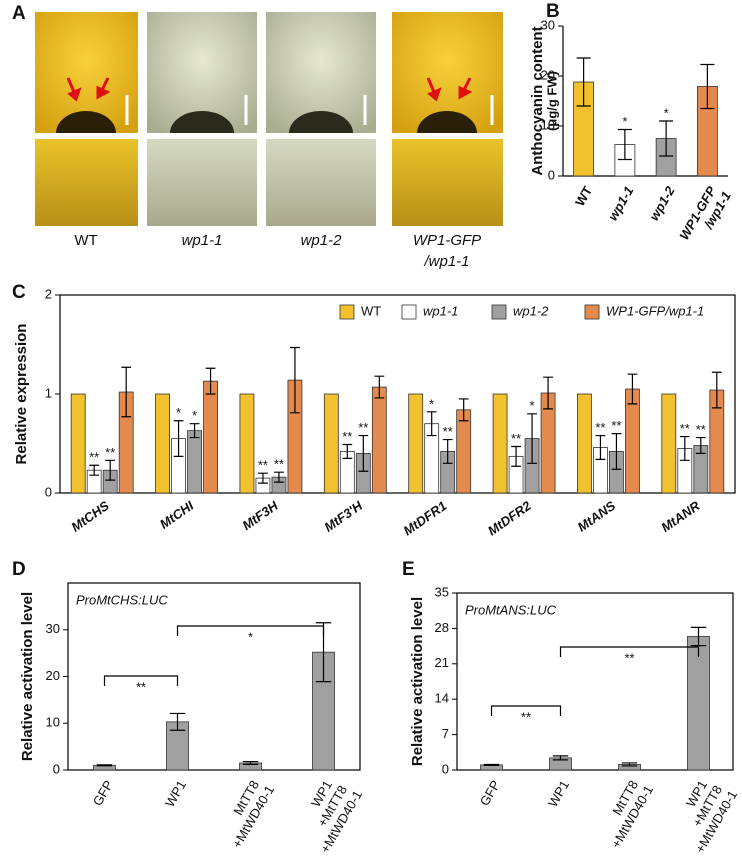 The width and height of the screenshot is (742, 867). Describe the element at coordinates (19, 13) in the screenshot. I see `panel-label: A` at that location.